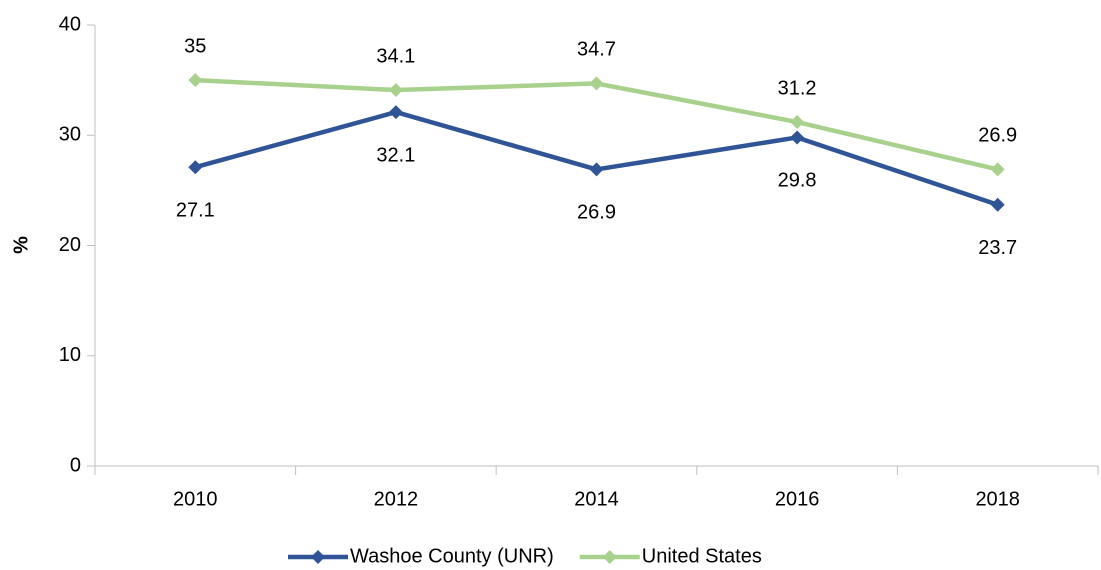 The width and height of the screenshot is (1101, 570). What do you see at coordinates (75, 465) in the screenshot?
I see `y-tick-label: 0` at bounding box center [75, 465].